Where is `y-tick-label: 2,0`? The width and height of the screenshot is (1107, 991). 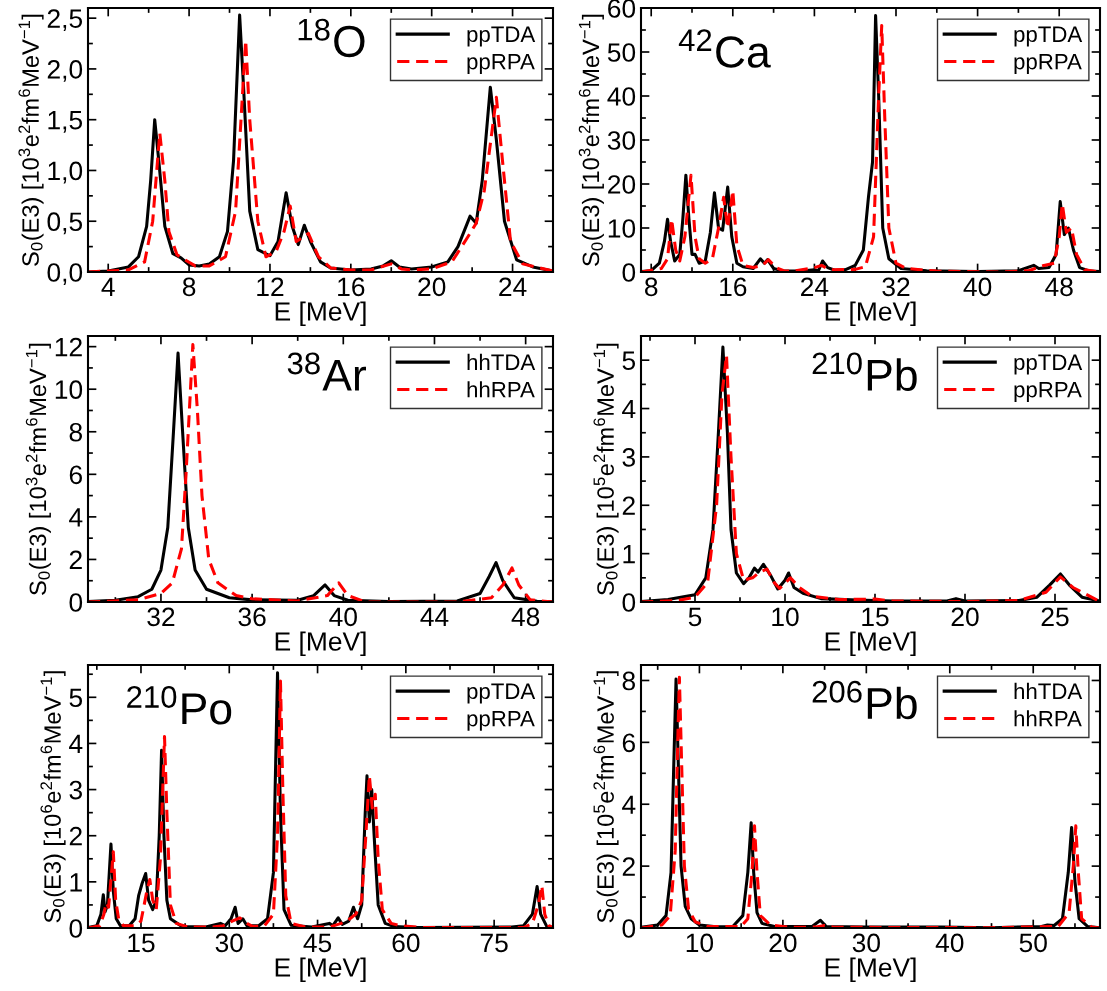
y-tick-label: 2,0 is located at coordinates (65, 71).